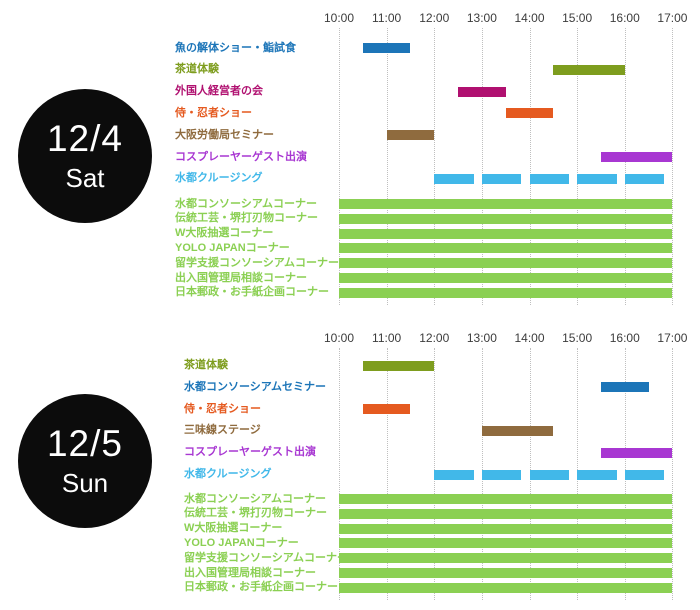 The height and width of the screenshot is (610, 700). Describe the element at coordinates (219, 91) in the screenshot. I see `row-label: 外国人経営者の会` at that location.